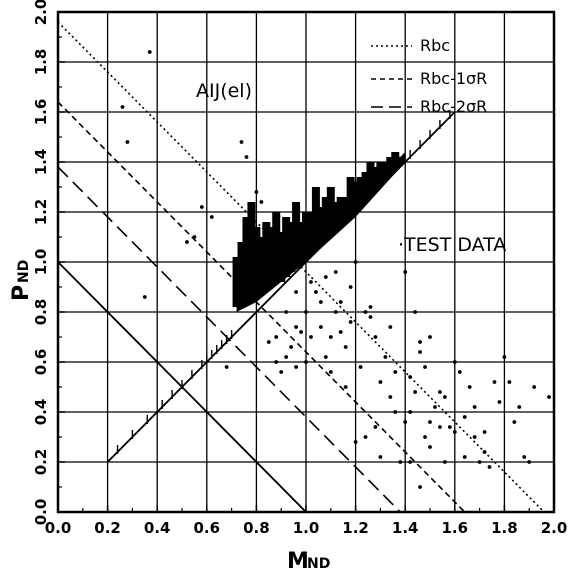  What do you see at coordinates (306, 528) in the screenshot?
I see `x-tick-label: 1.0` at bounding box center [306, 528].